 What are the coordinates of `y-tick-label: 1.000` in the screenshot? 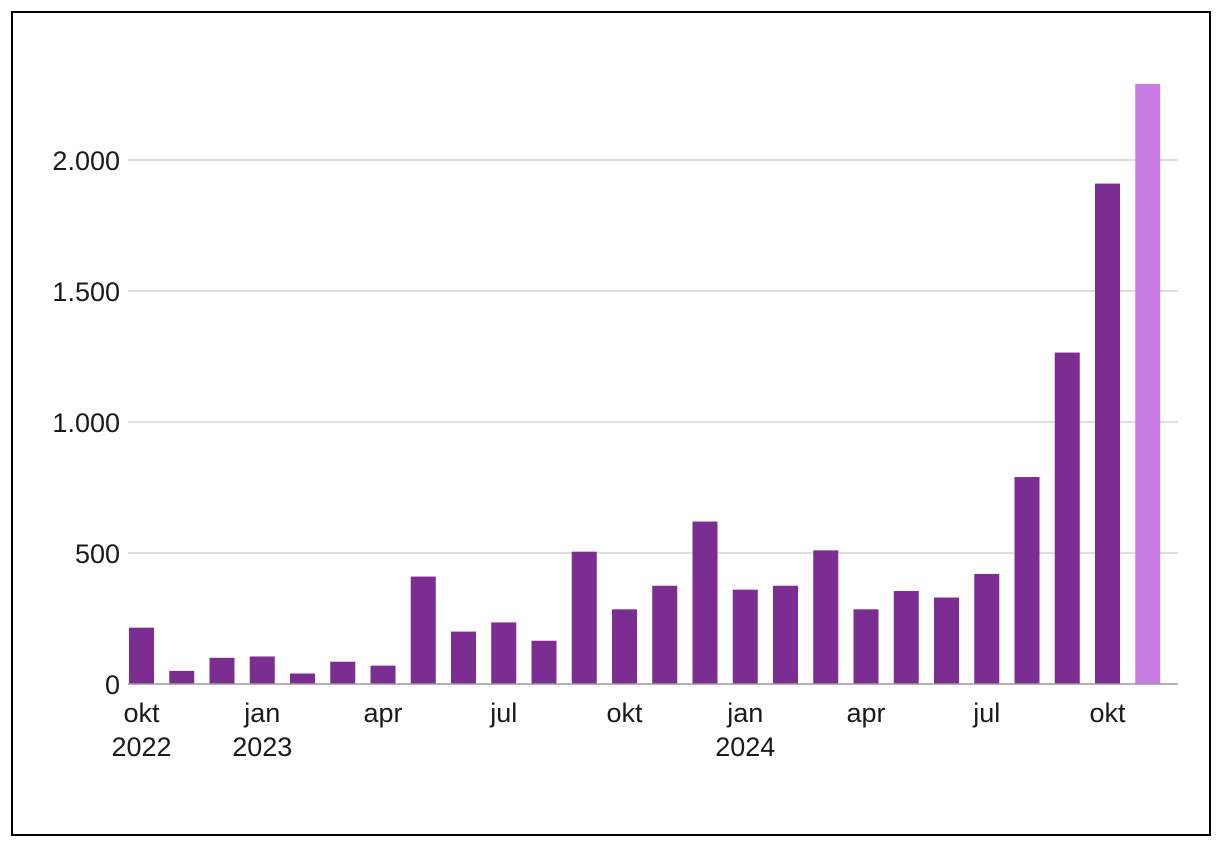 It's located at (86, 423).